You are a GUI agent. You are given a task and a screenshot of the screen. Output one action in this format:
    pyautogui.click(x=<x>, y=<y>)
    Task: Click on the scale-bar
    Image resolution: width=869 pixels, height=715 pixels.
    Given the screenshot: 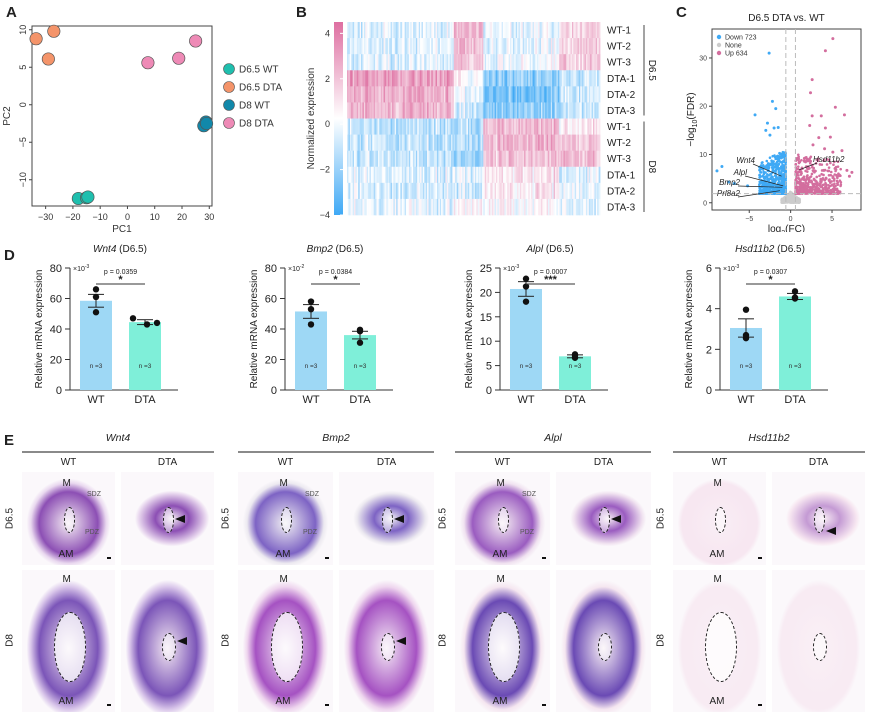 What is the action you would take?
    pyautogui.click(x=327, y=705)
    